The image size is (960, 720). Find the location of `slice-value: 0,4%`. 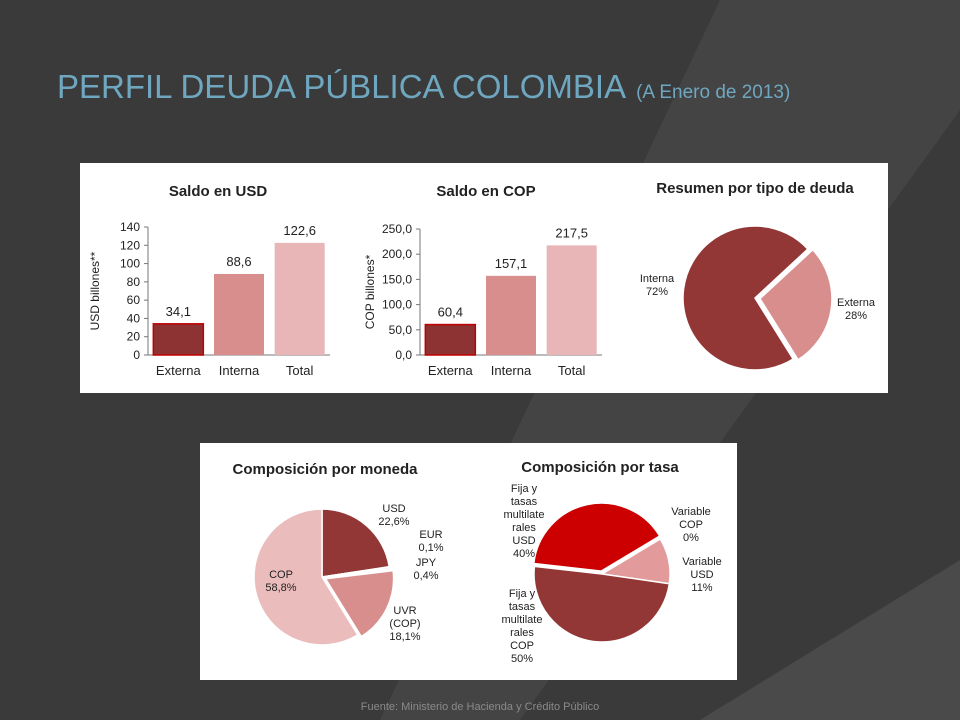

slice-value: 0,4% is located at coordinates (425, 576).